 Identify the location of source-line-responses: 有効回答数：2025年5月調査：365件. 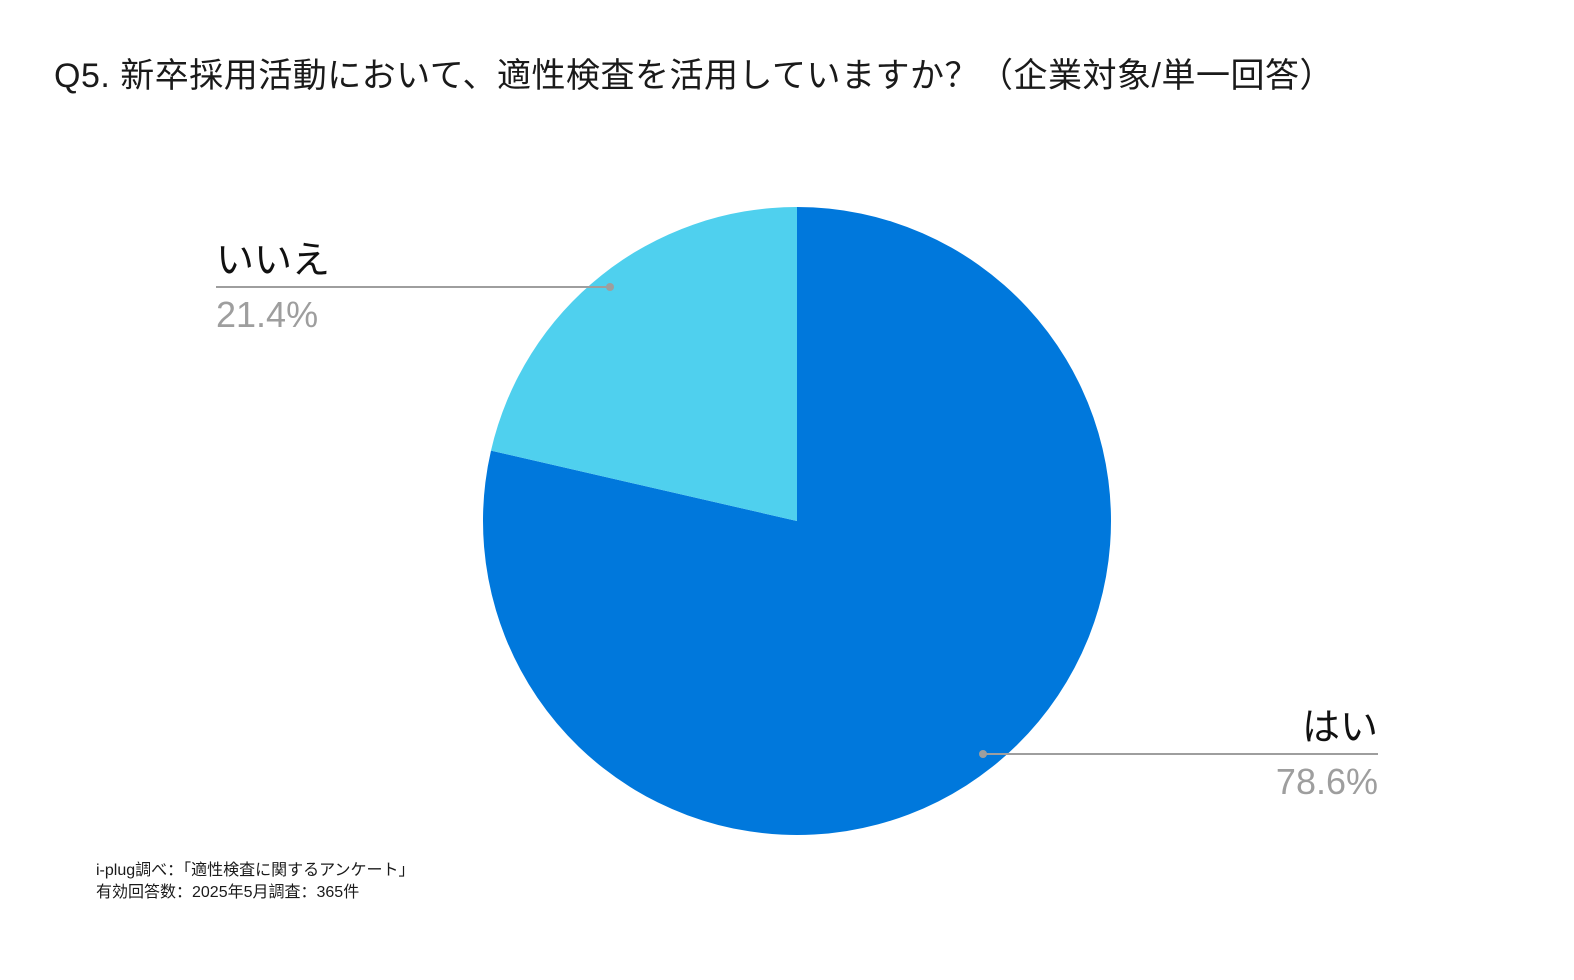
(228, 892).